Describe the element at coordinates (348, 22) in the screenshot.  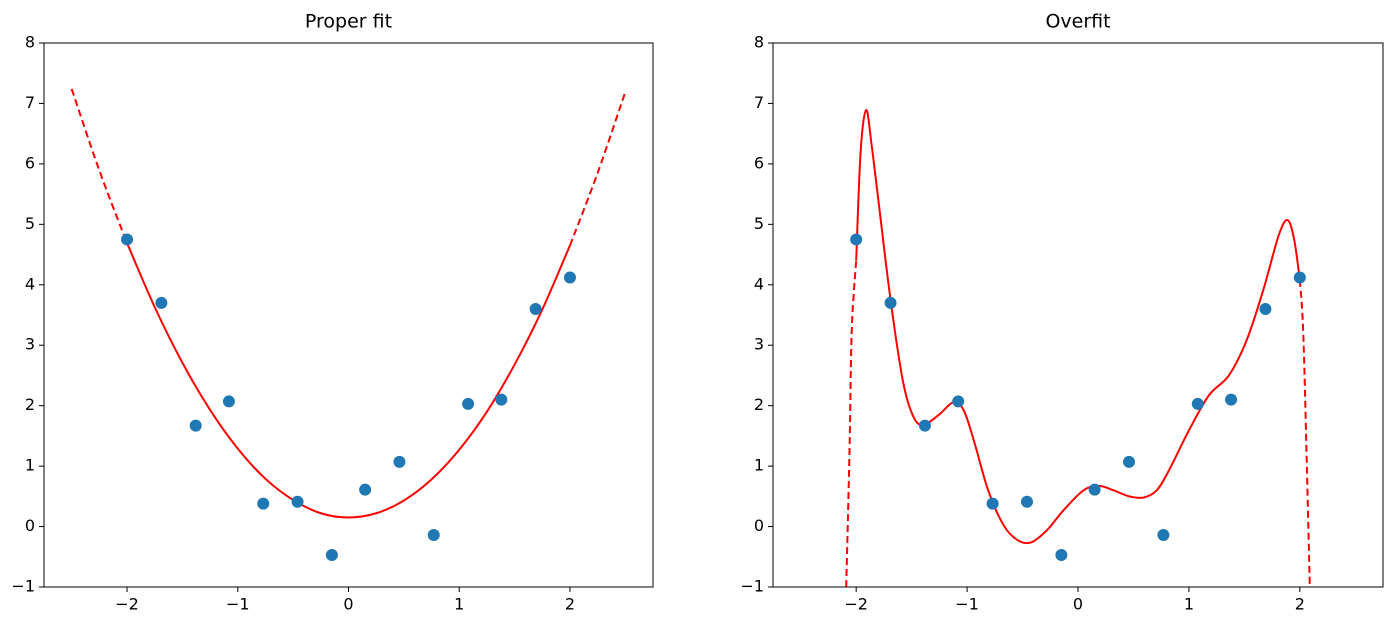
I see `chart-title: Proper fit` at that location.